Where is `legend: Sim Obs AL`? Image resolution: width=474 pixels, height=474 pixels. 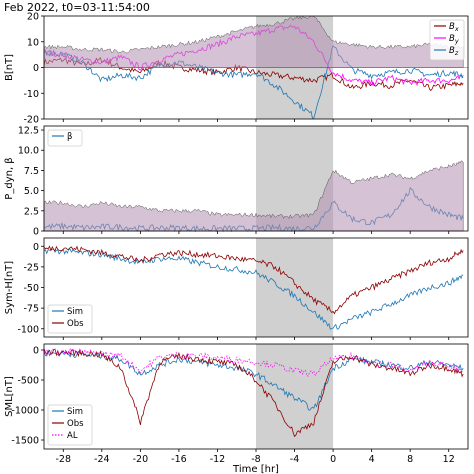
legend: Sim Obs AL is located at coordinates (70, 425).